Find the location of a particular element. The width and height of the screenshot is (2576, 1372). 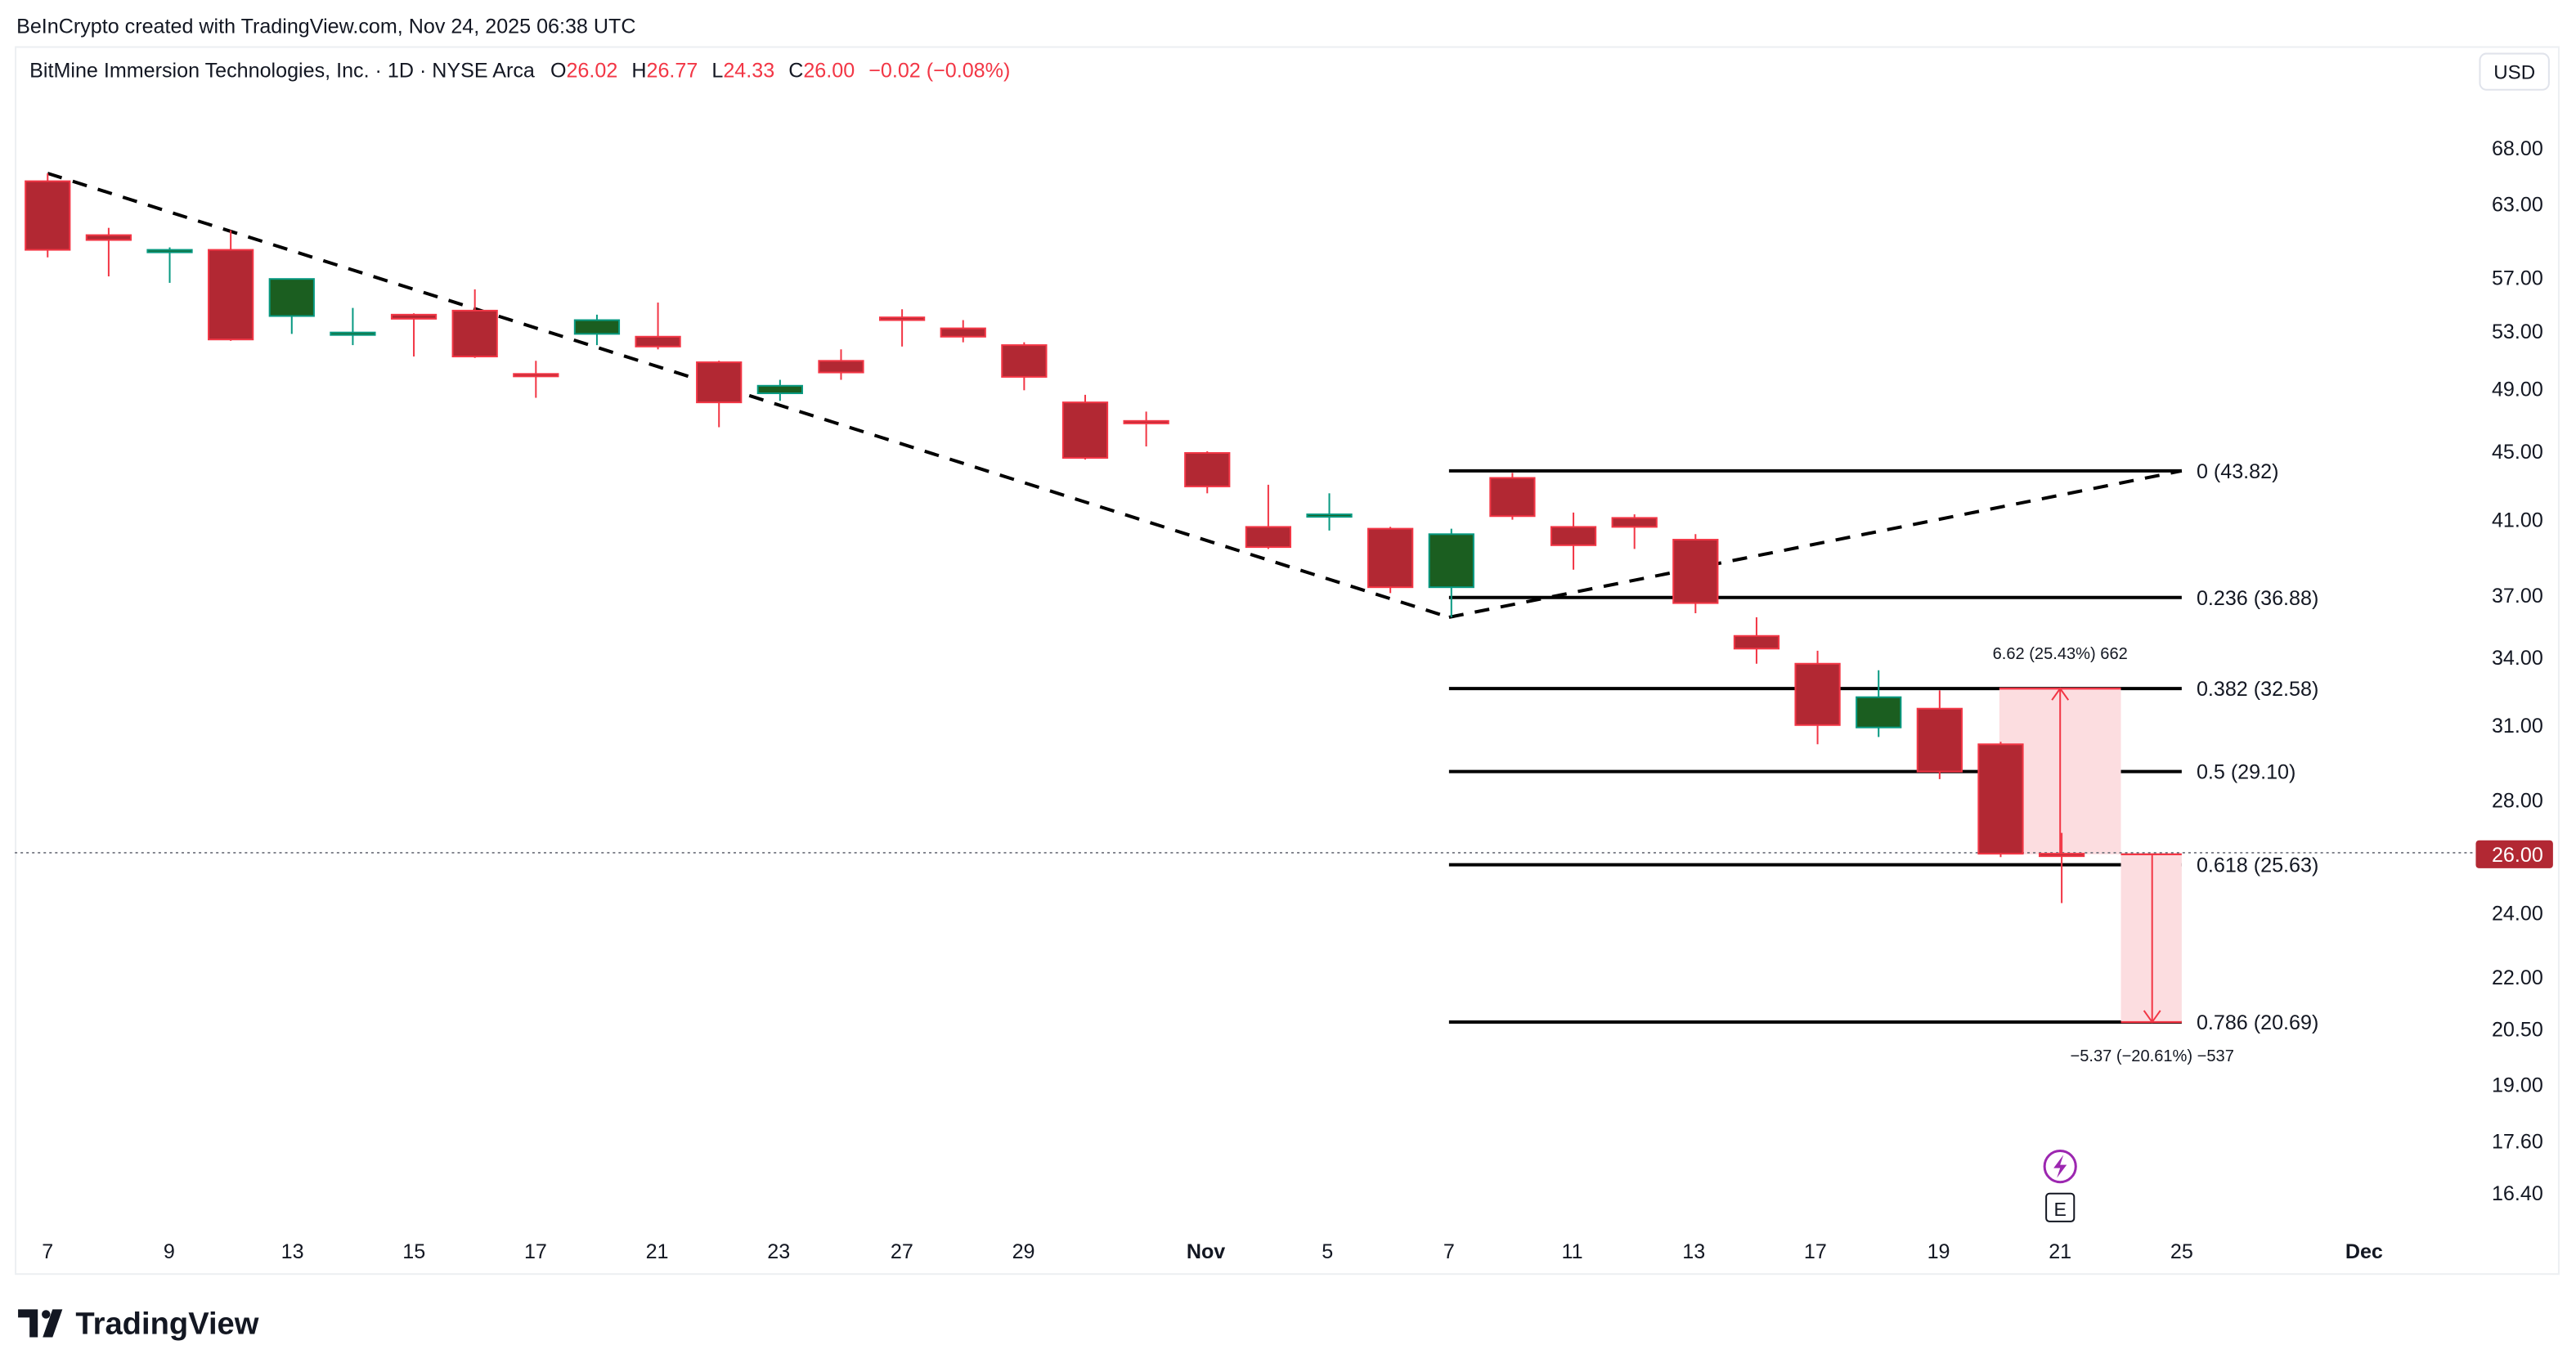

date-tick-label: 25 is located at coordinates (2181, 1251).